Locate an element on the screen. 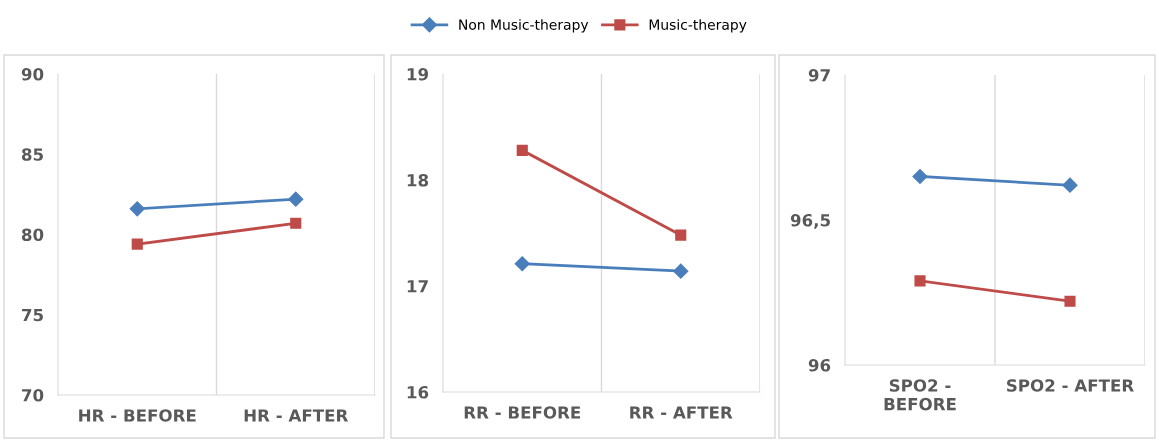 This screenshot has height=442, width=1159. x-tick-label: RR - AFTER is located at coordinates (681, 412).